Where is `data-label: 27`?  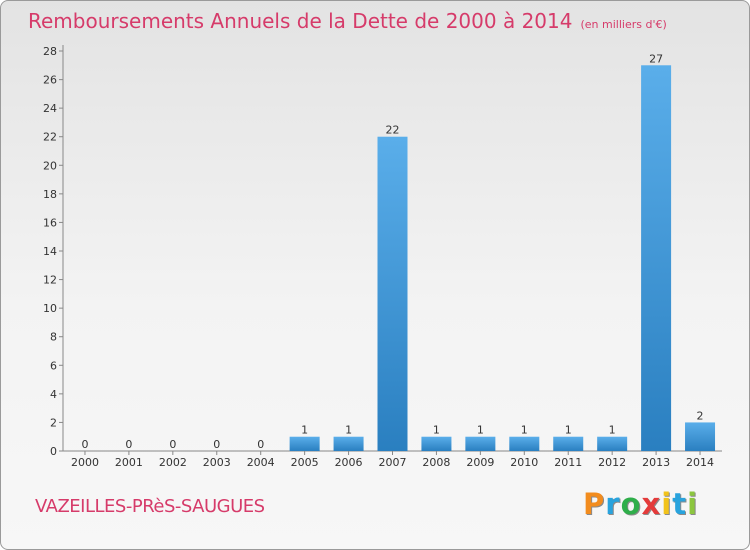
data-label: 27 is located at coordinates (656, 58).